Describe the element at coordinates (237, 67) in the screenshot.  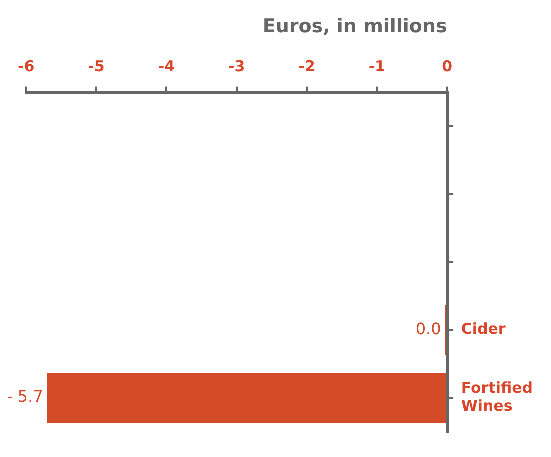
I see `x-tick-label: -3` at that location.